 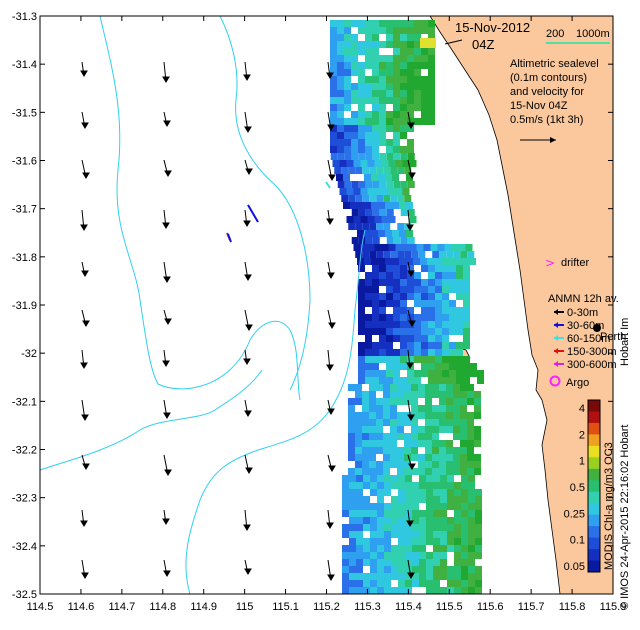 I want to click on x-tick-label: 115.7, so click(x=531, y=607).